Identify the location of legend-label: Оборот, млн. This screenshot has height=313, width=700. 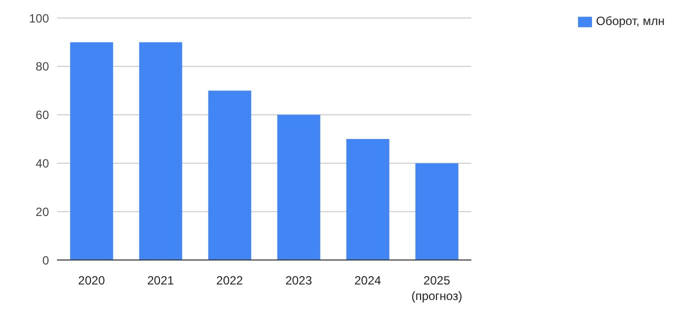
(630, 21).